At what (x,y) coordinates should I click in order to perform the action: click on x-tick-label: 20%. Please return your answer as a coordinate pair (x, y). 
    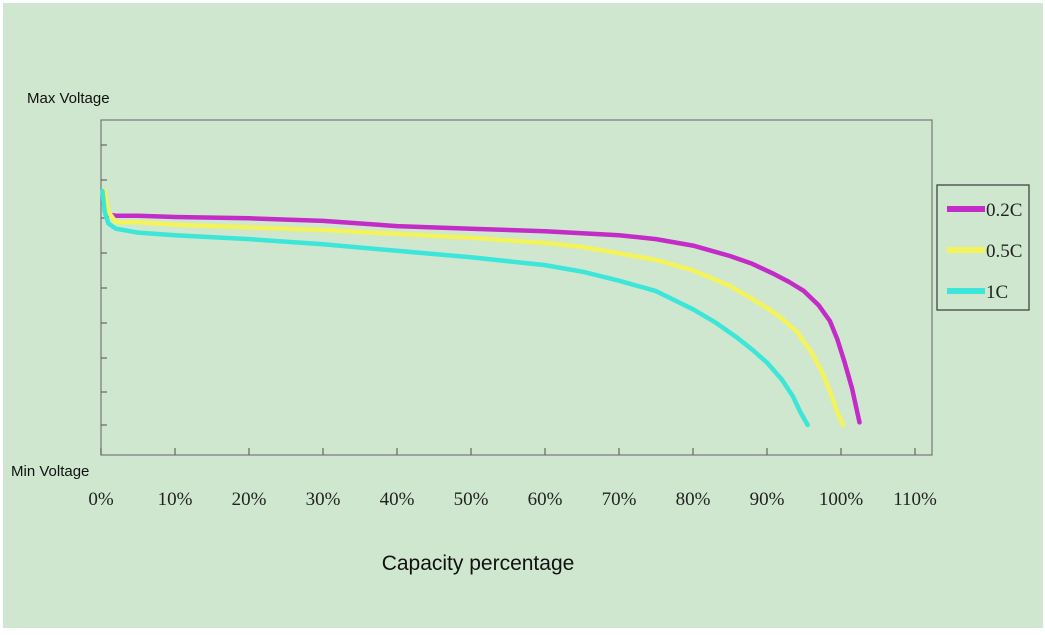
    Looking at the image, I should click on (249, 499).